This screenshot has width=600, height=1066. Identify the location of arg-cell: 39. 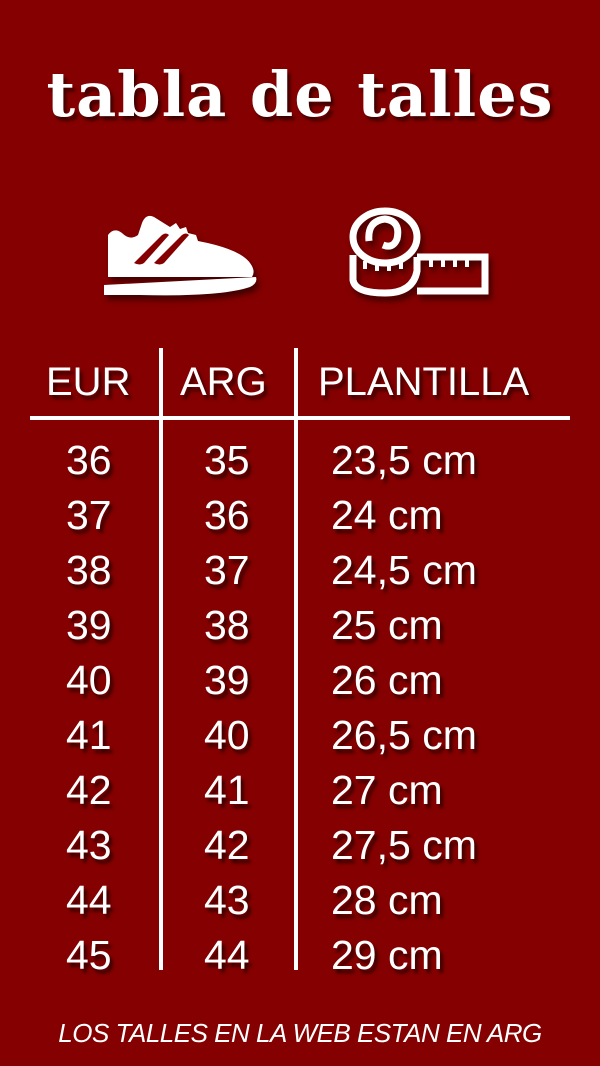
(227, 680).